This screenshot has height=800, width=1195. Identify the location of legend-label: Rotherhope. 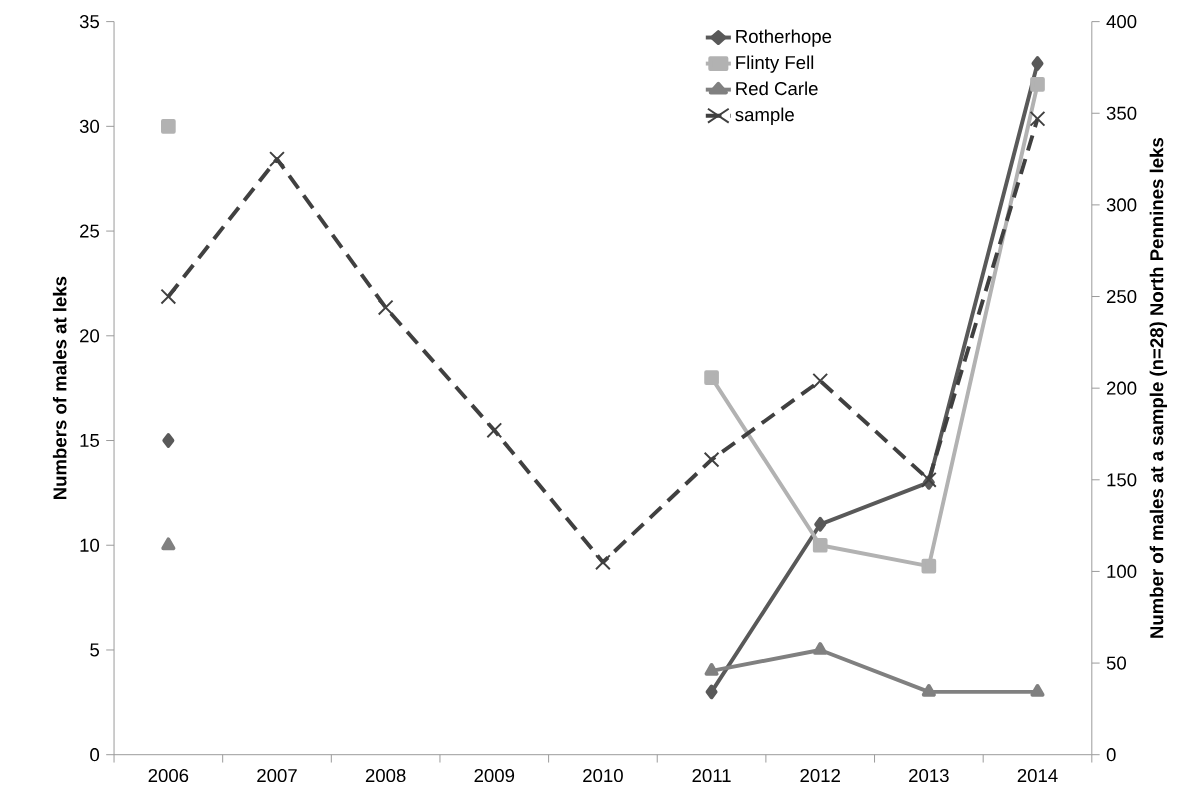
(784, 38).